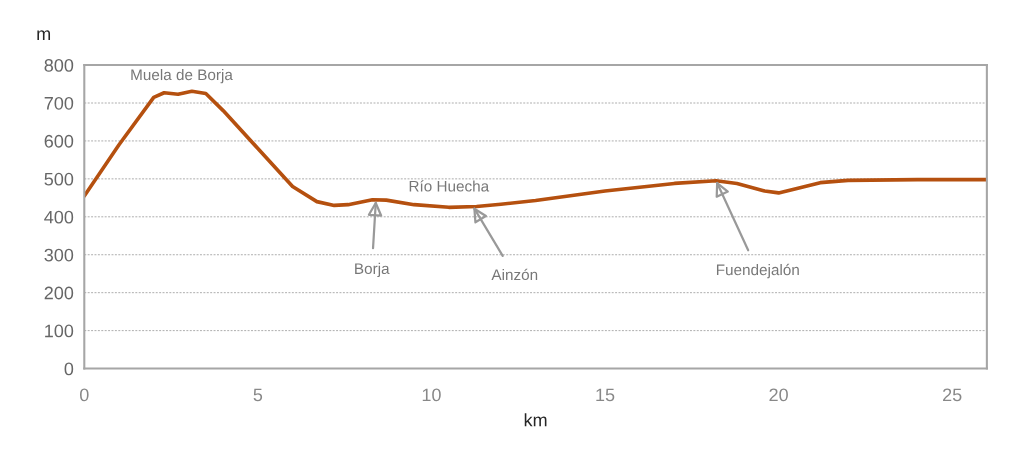  What do you see at coordinates (59, 141) in the screenshot?
I see `y-tick-label: 600` at bounding box center [59, 141].